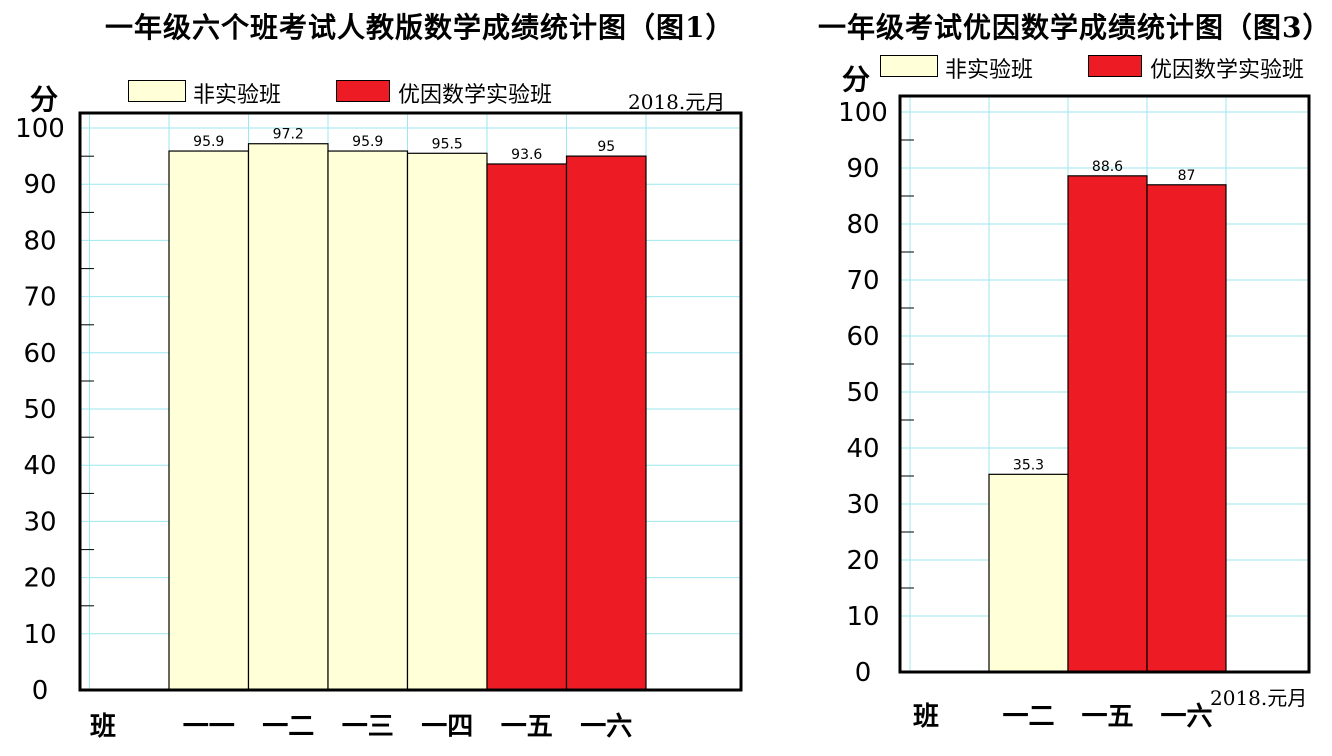 This screenshot has height=756, width=1332. What do you see at coordinates (103, 727) in the screenshot?
I see `chart-1-x-unit-label: 班` at bounding box center [103, 727].